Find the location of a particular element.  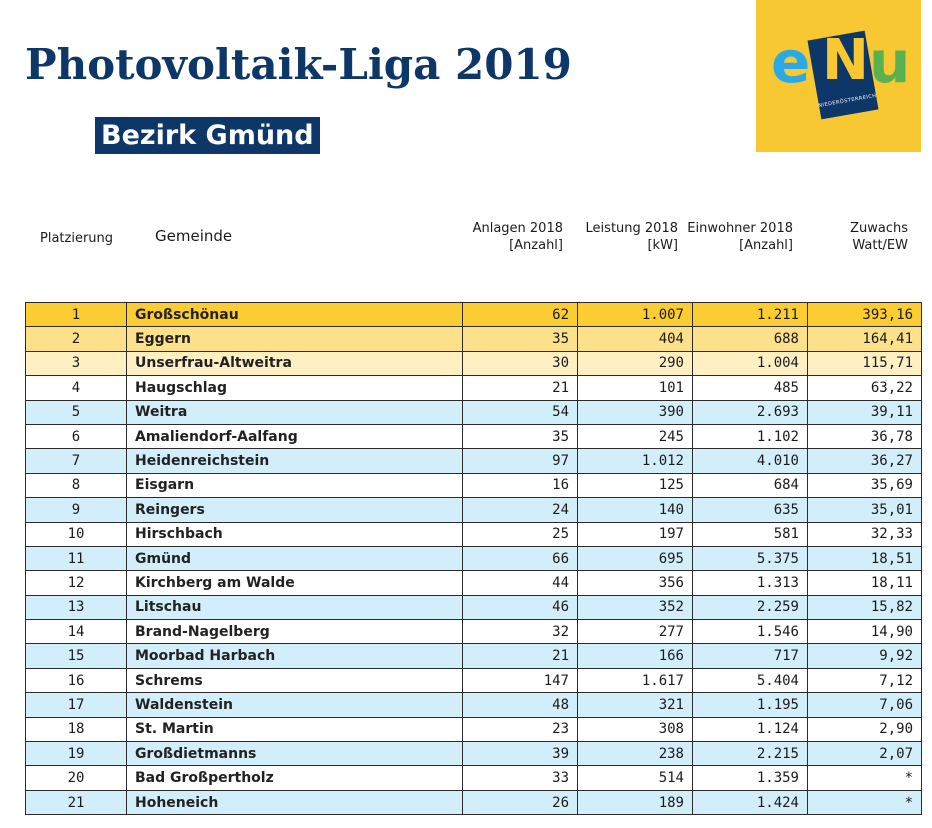

header-einwohner: Einwohner 2018 [Anzahl] is located at coordinates (740, 237).